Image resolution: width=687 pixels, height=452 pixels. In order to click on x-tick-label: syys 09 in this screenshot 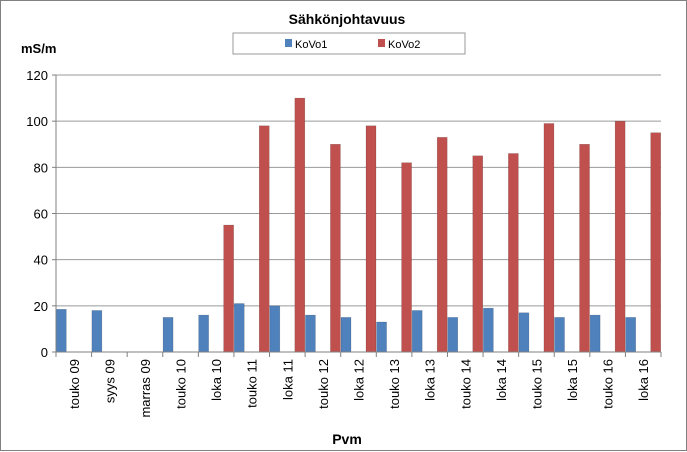, I will do `click(109, 381)`.